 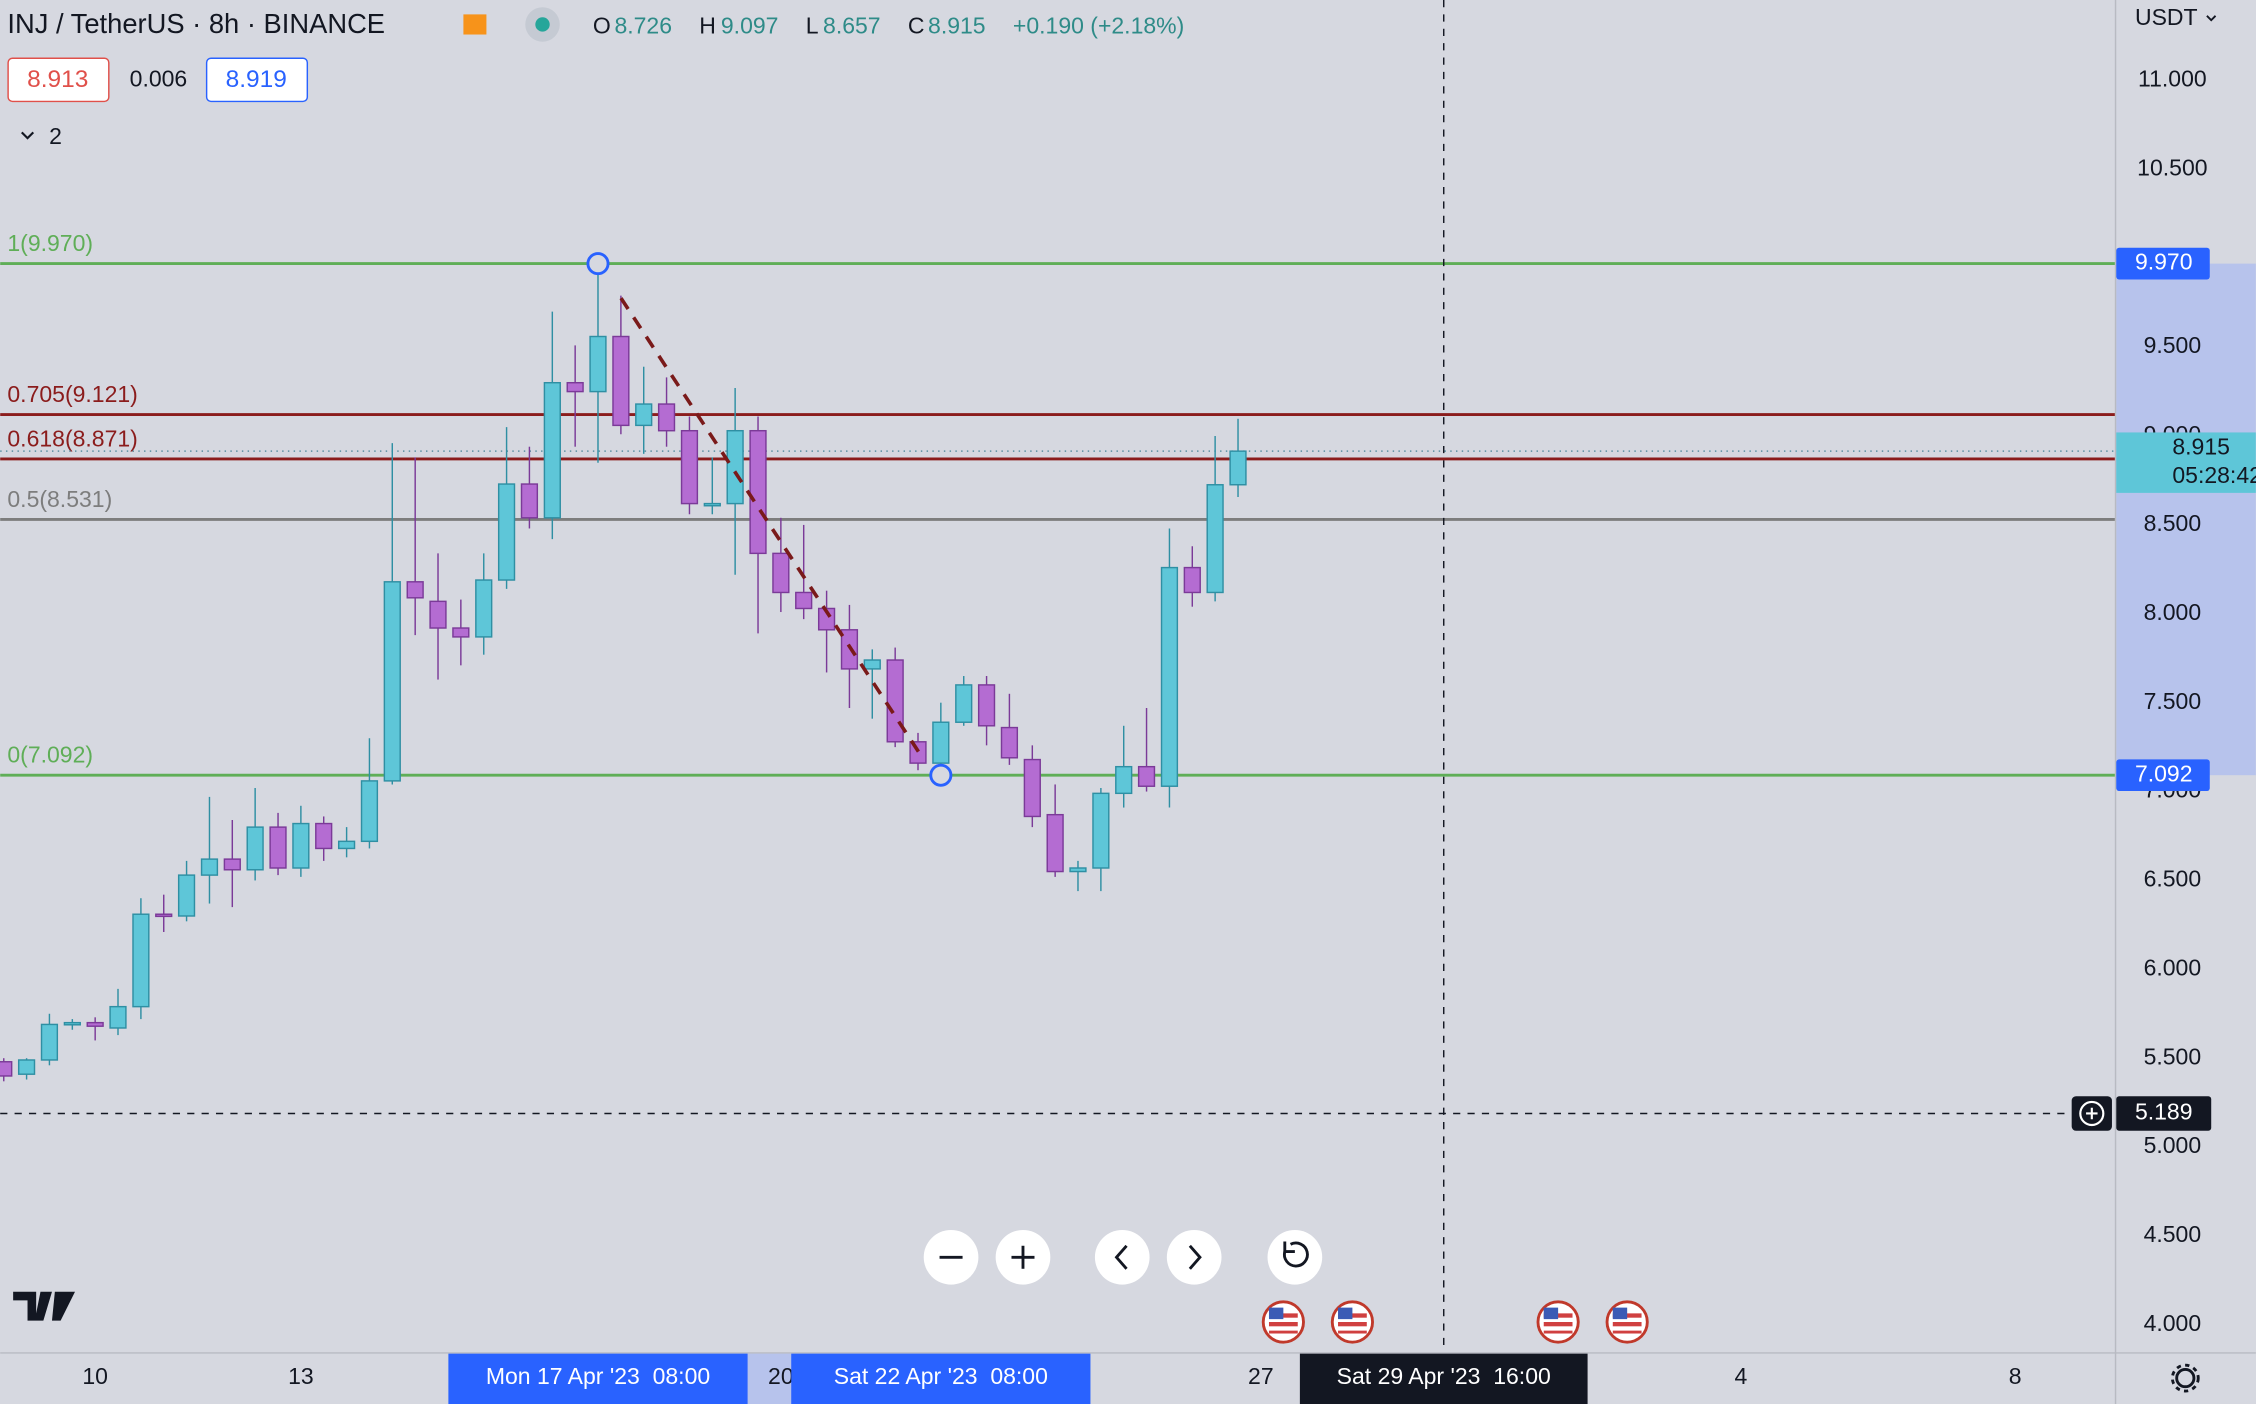 What do you see at coordinates (28, 135) in the screenshot?
I see `collapse-icon` at bounding box center [28, 135].